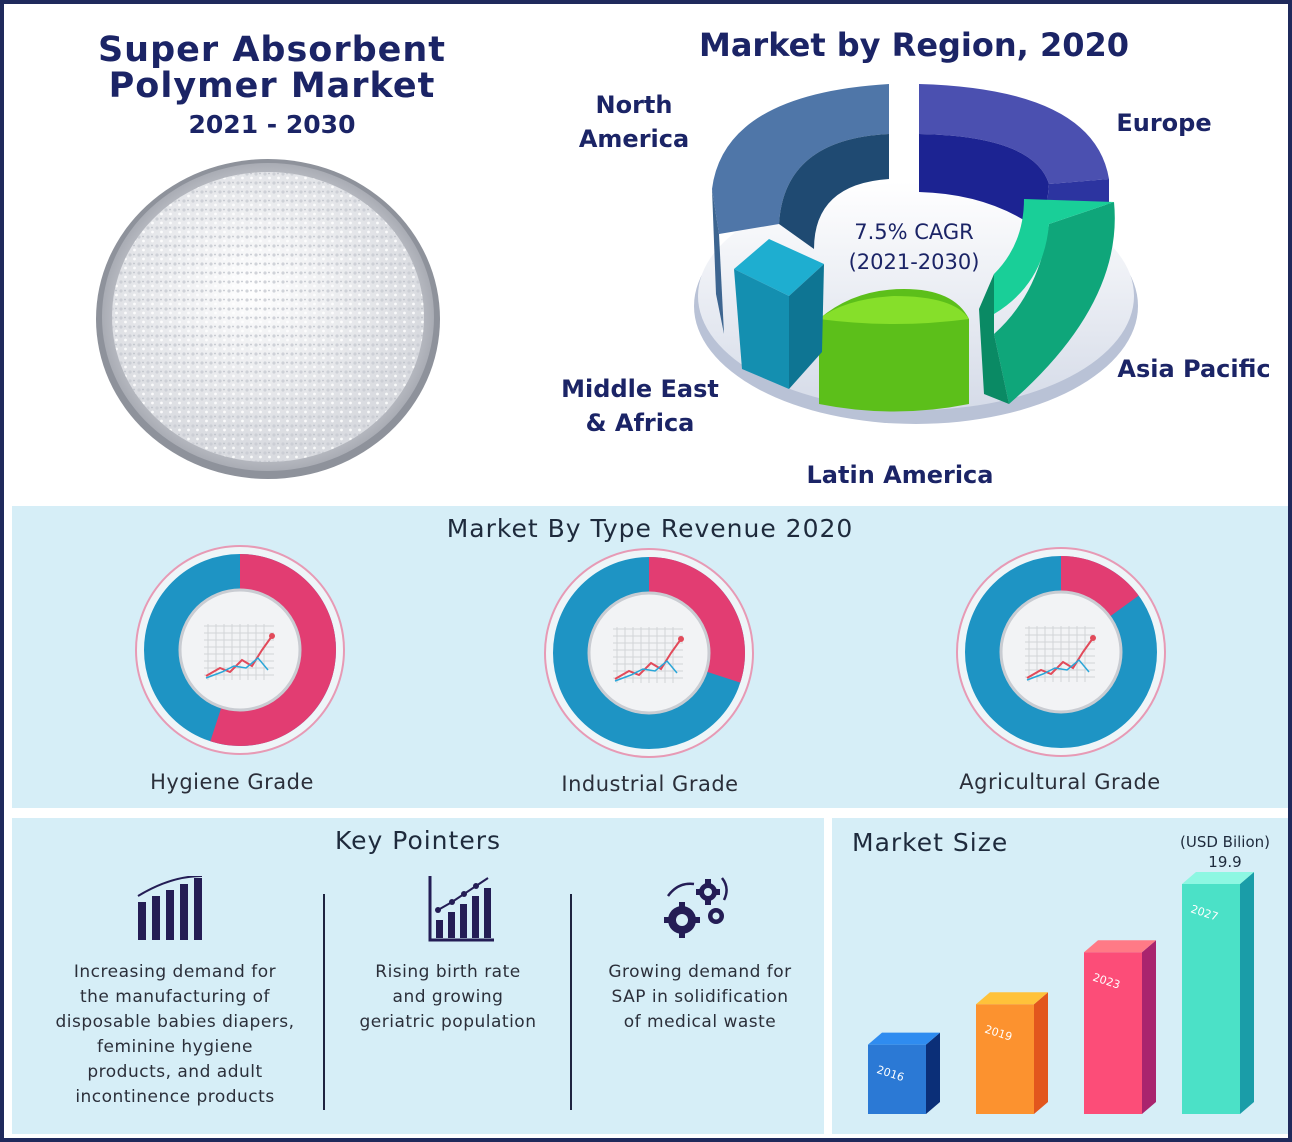 The height and width of the screenshot is (1142, 1292). What do you see at coordinates (900, 475) in the screenshot?
I see `label-latin-america: Latin America` at bounding box center [900, 475].